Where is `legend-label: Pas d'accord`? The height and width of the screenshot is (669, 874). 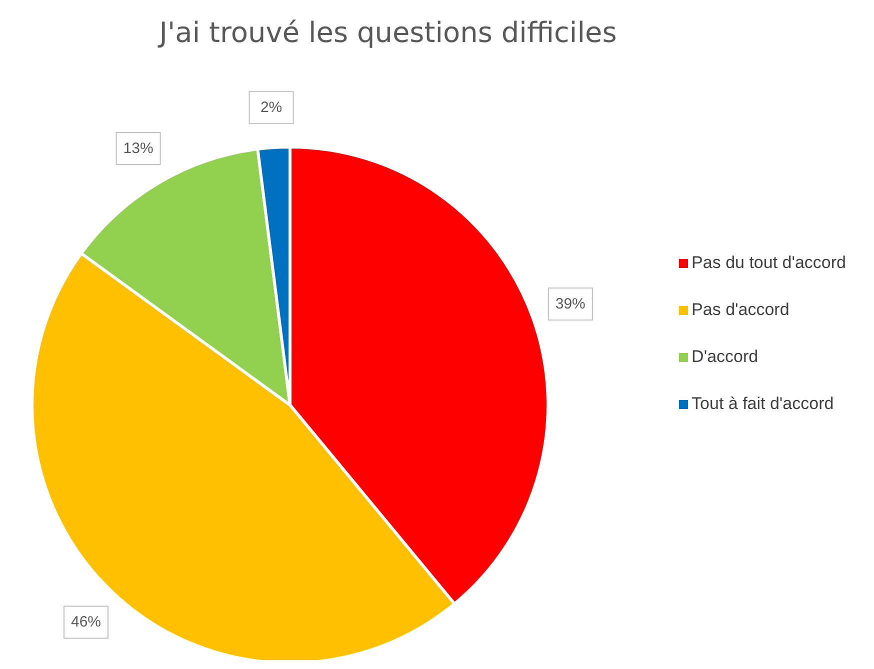
legend-label: Pas d'accord is located at coordinates (741, 309).